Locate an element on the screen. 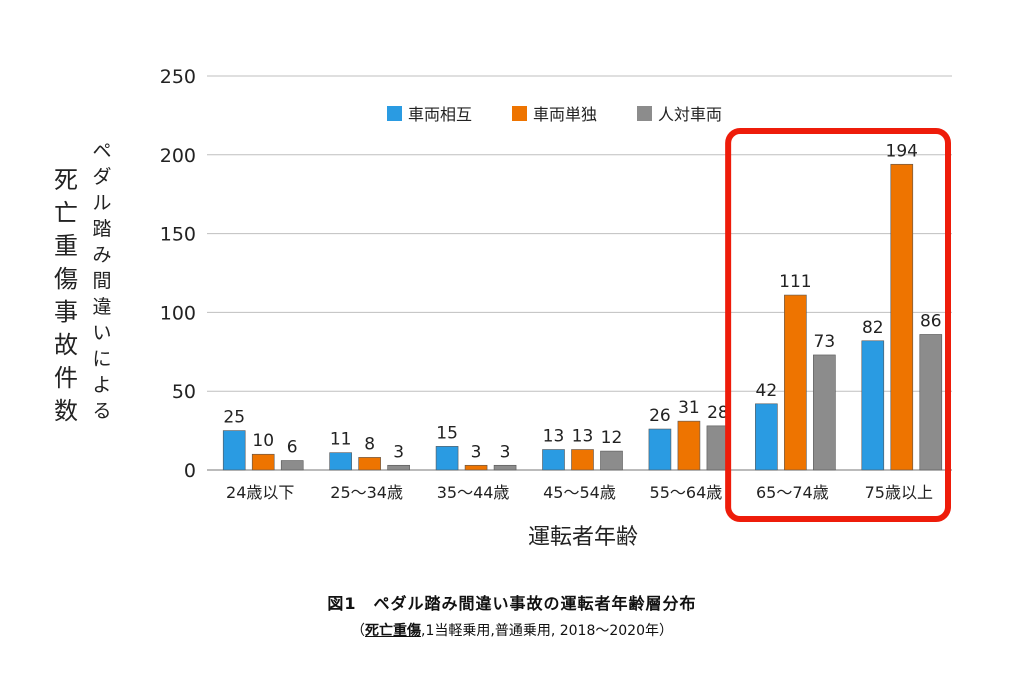  axis-title-char: い is located at coordinates (101, 333).